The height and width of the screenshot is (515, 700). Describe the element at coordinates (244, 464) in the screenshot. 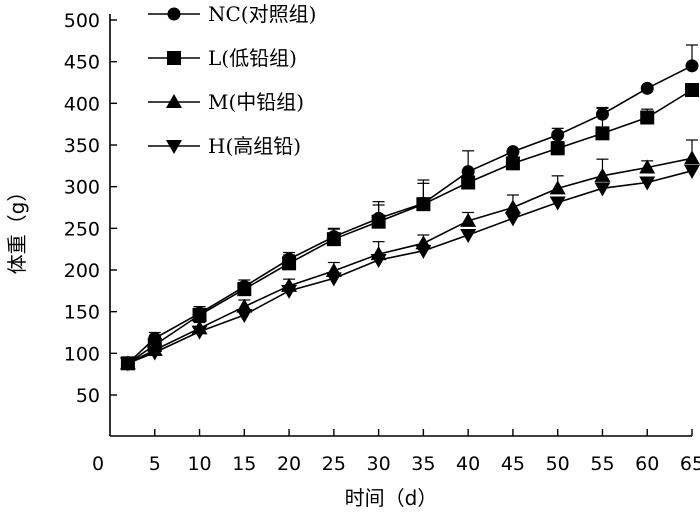

I see `x-tick-label: 15` at that location.